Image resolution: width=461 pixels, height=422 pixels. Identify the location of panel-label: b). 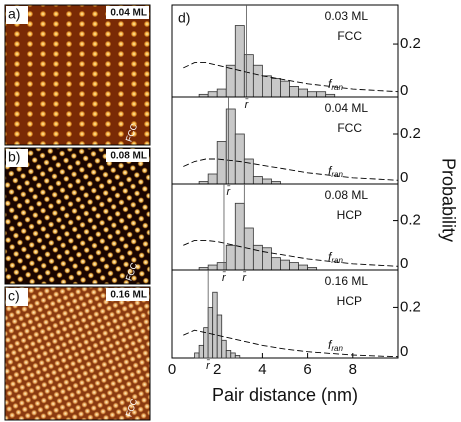
(14, 157).